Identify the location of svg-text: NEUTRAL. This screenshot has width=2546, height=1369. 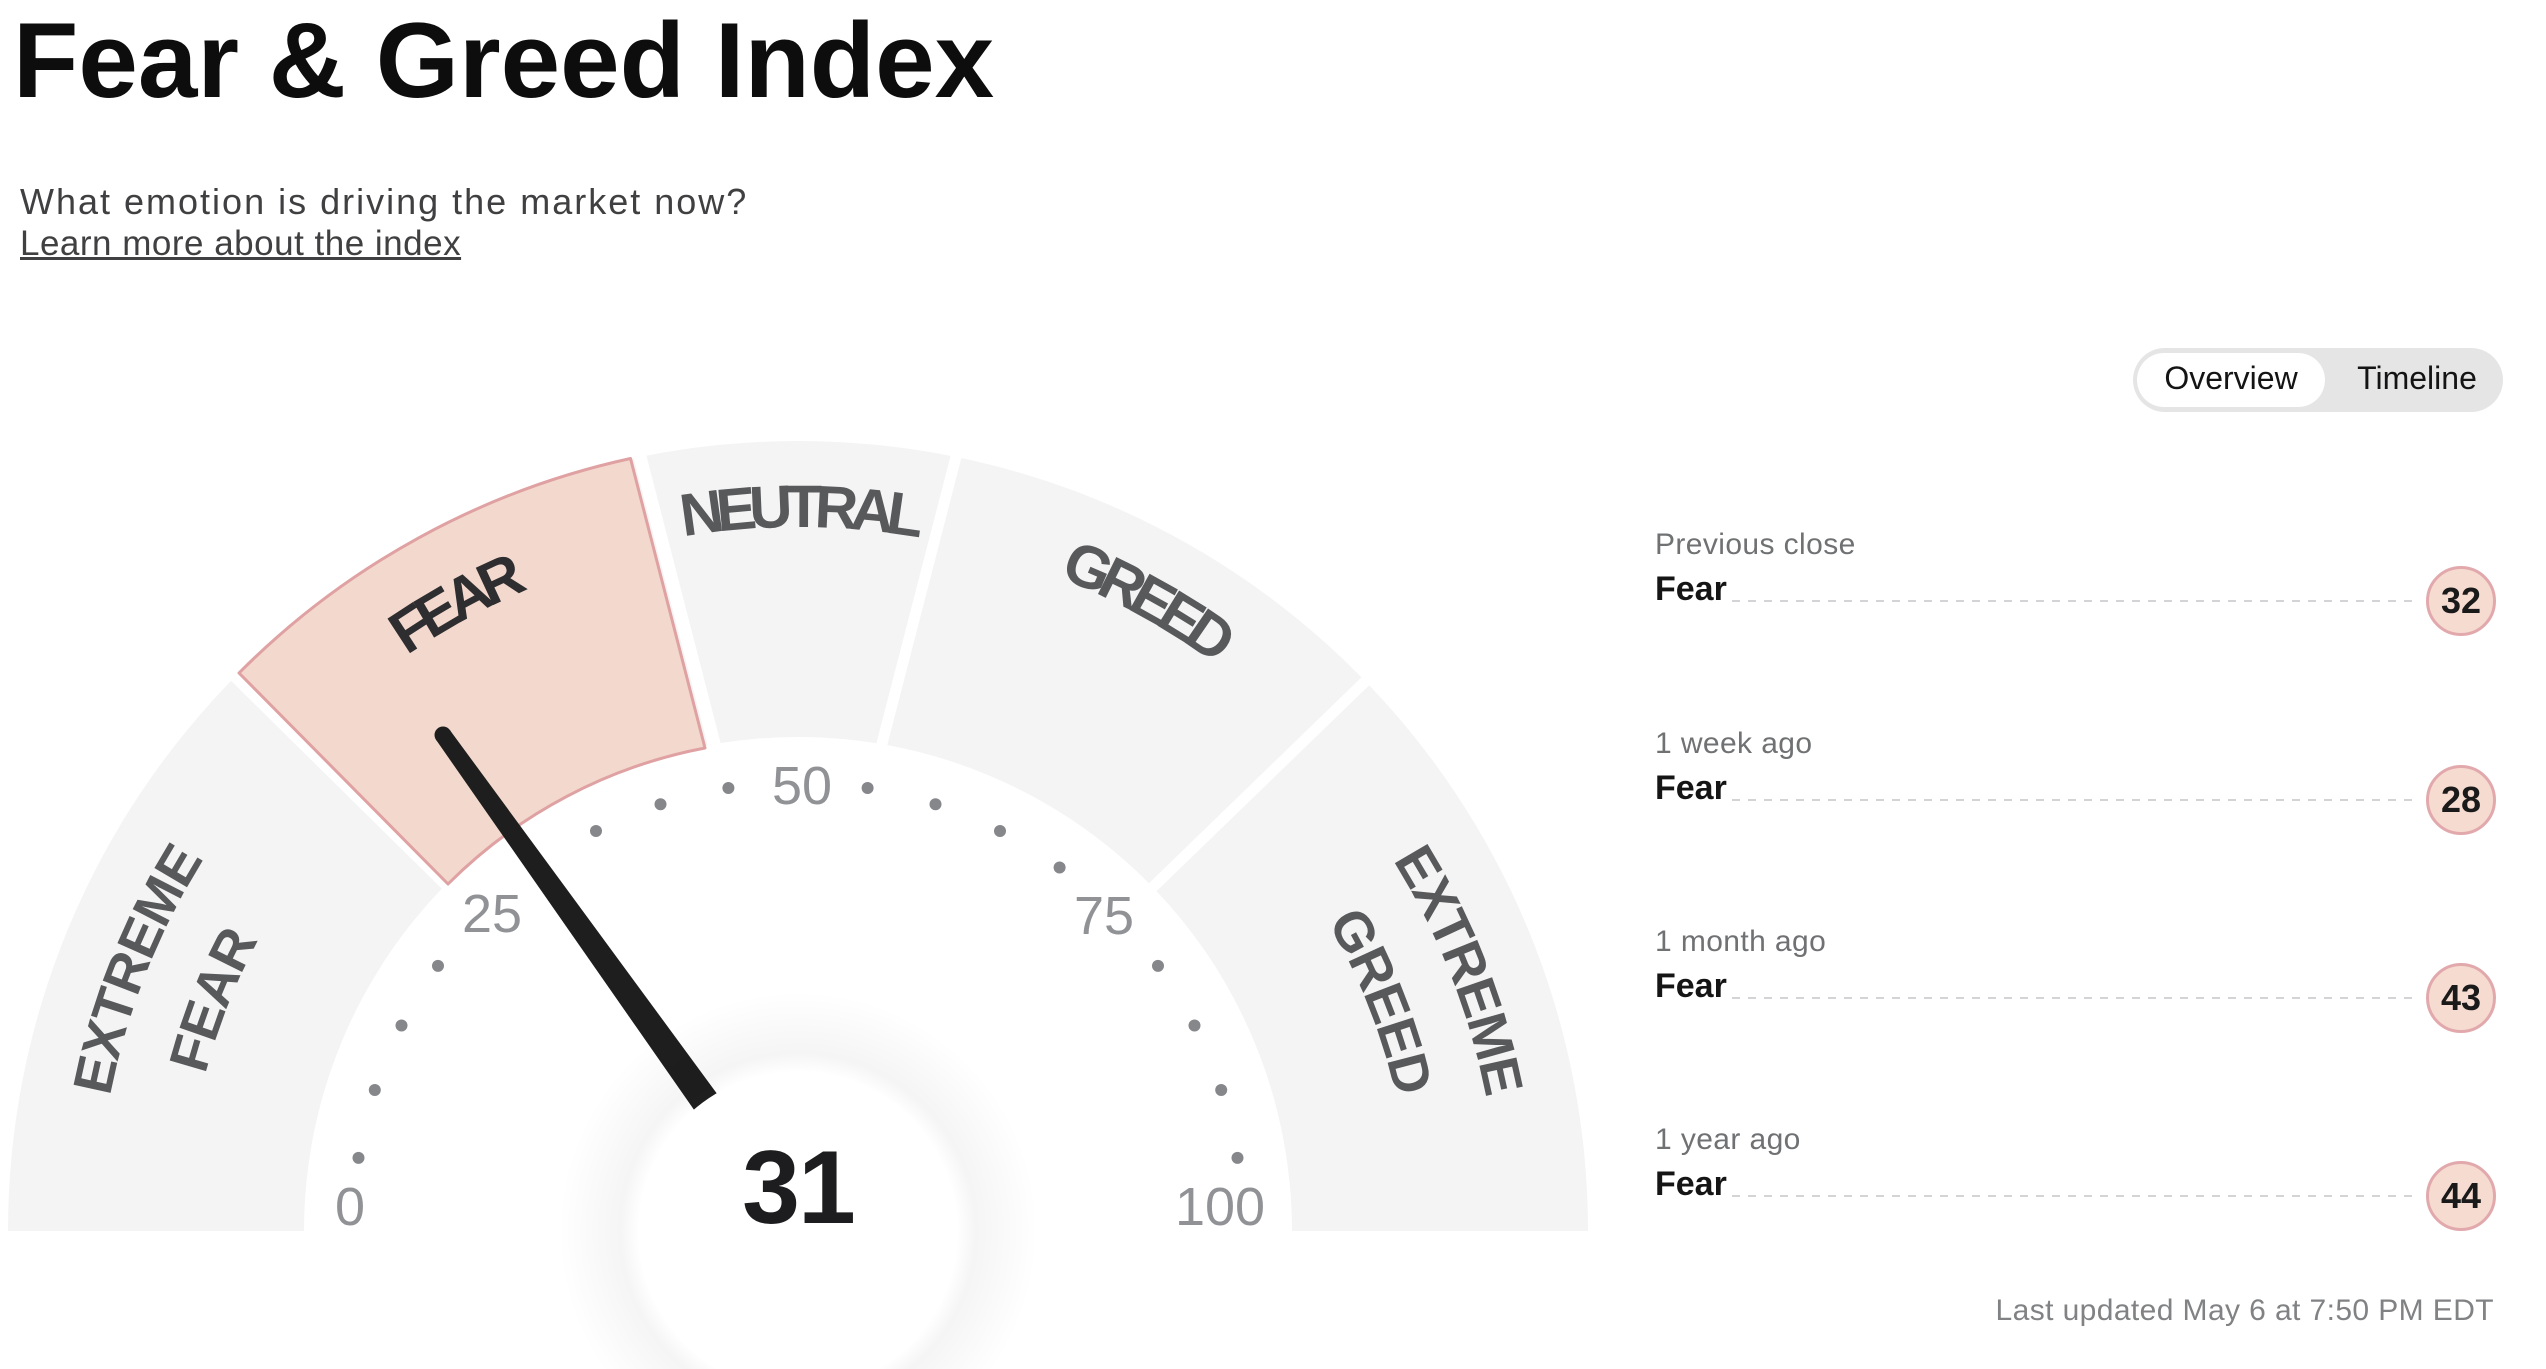
(801, 511).